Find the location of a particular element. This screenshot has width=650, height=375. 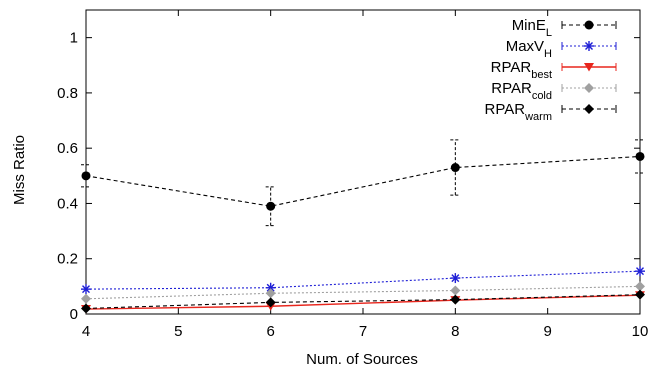

x-tick-label: 9 is located at coordinates (547, 331).